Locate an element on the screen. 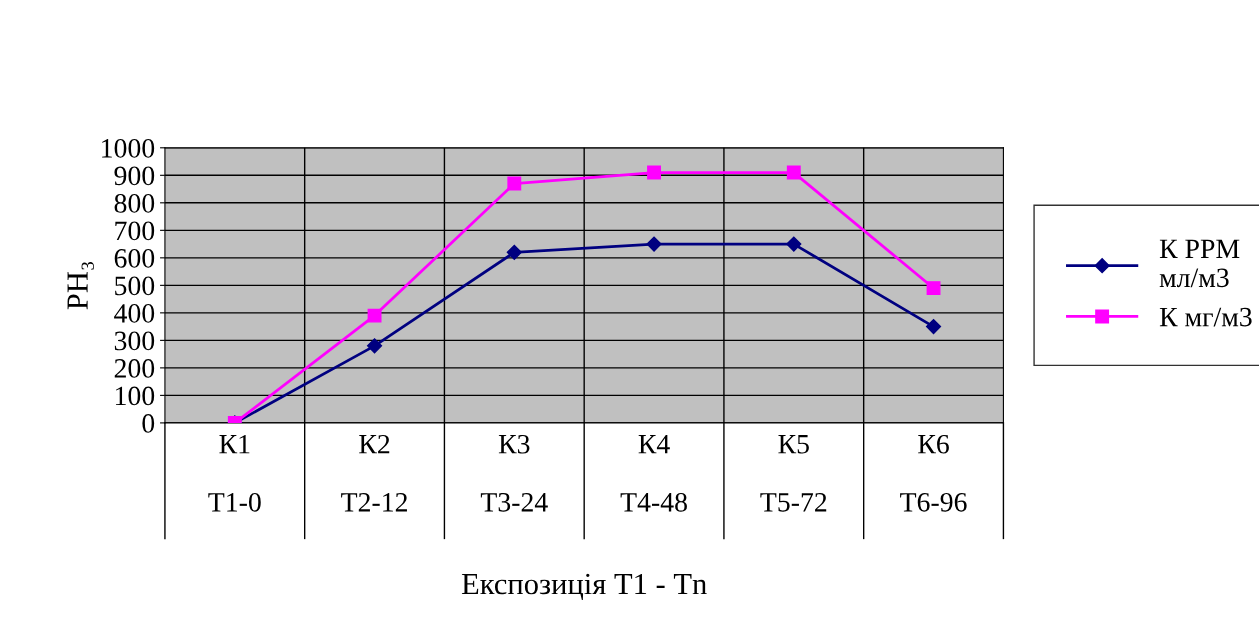  category-label: К4 Т4-48 is located at coordinates (653, 473).